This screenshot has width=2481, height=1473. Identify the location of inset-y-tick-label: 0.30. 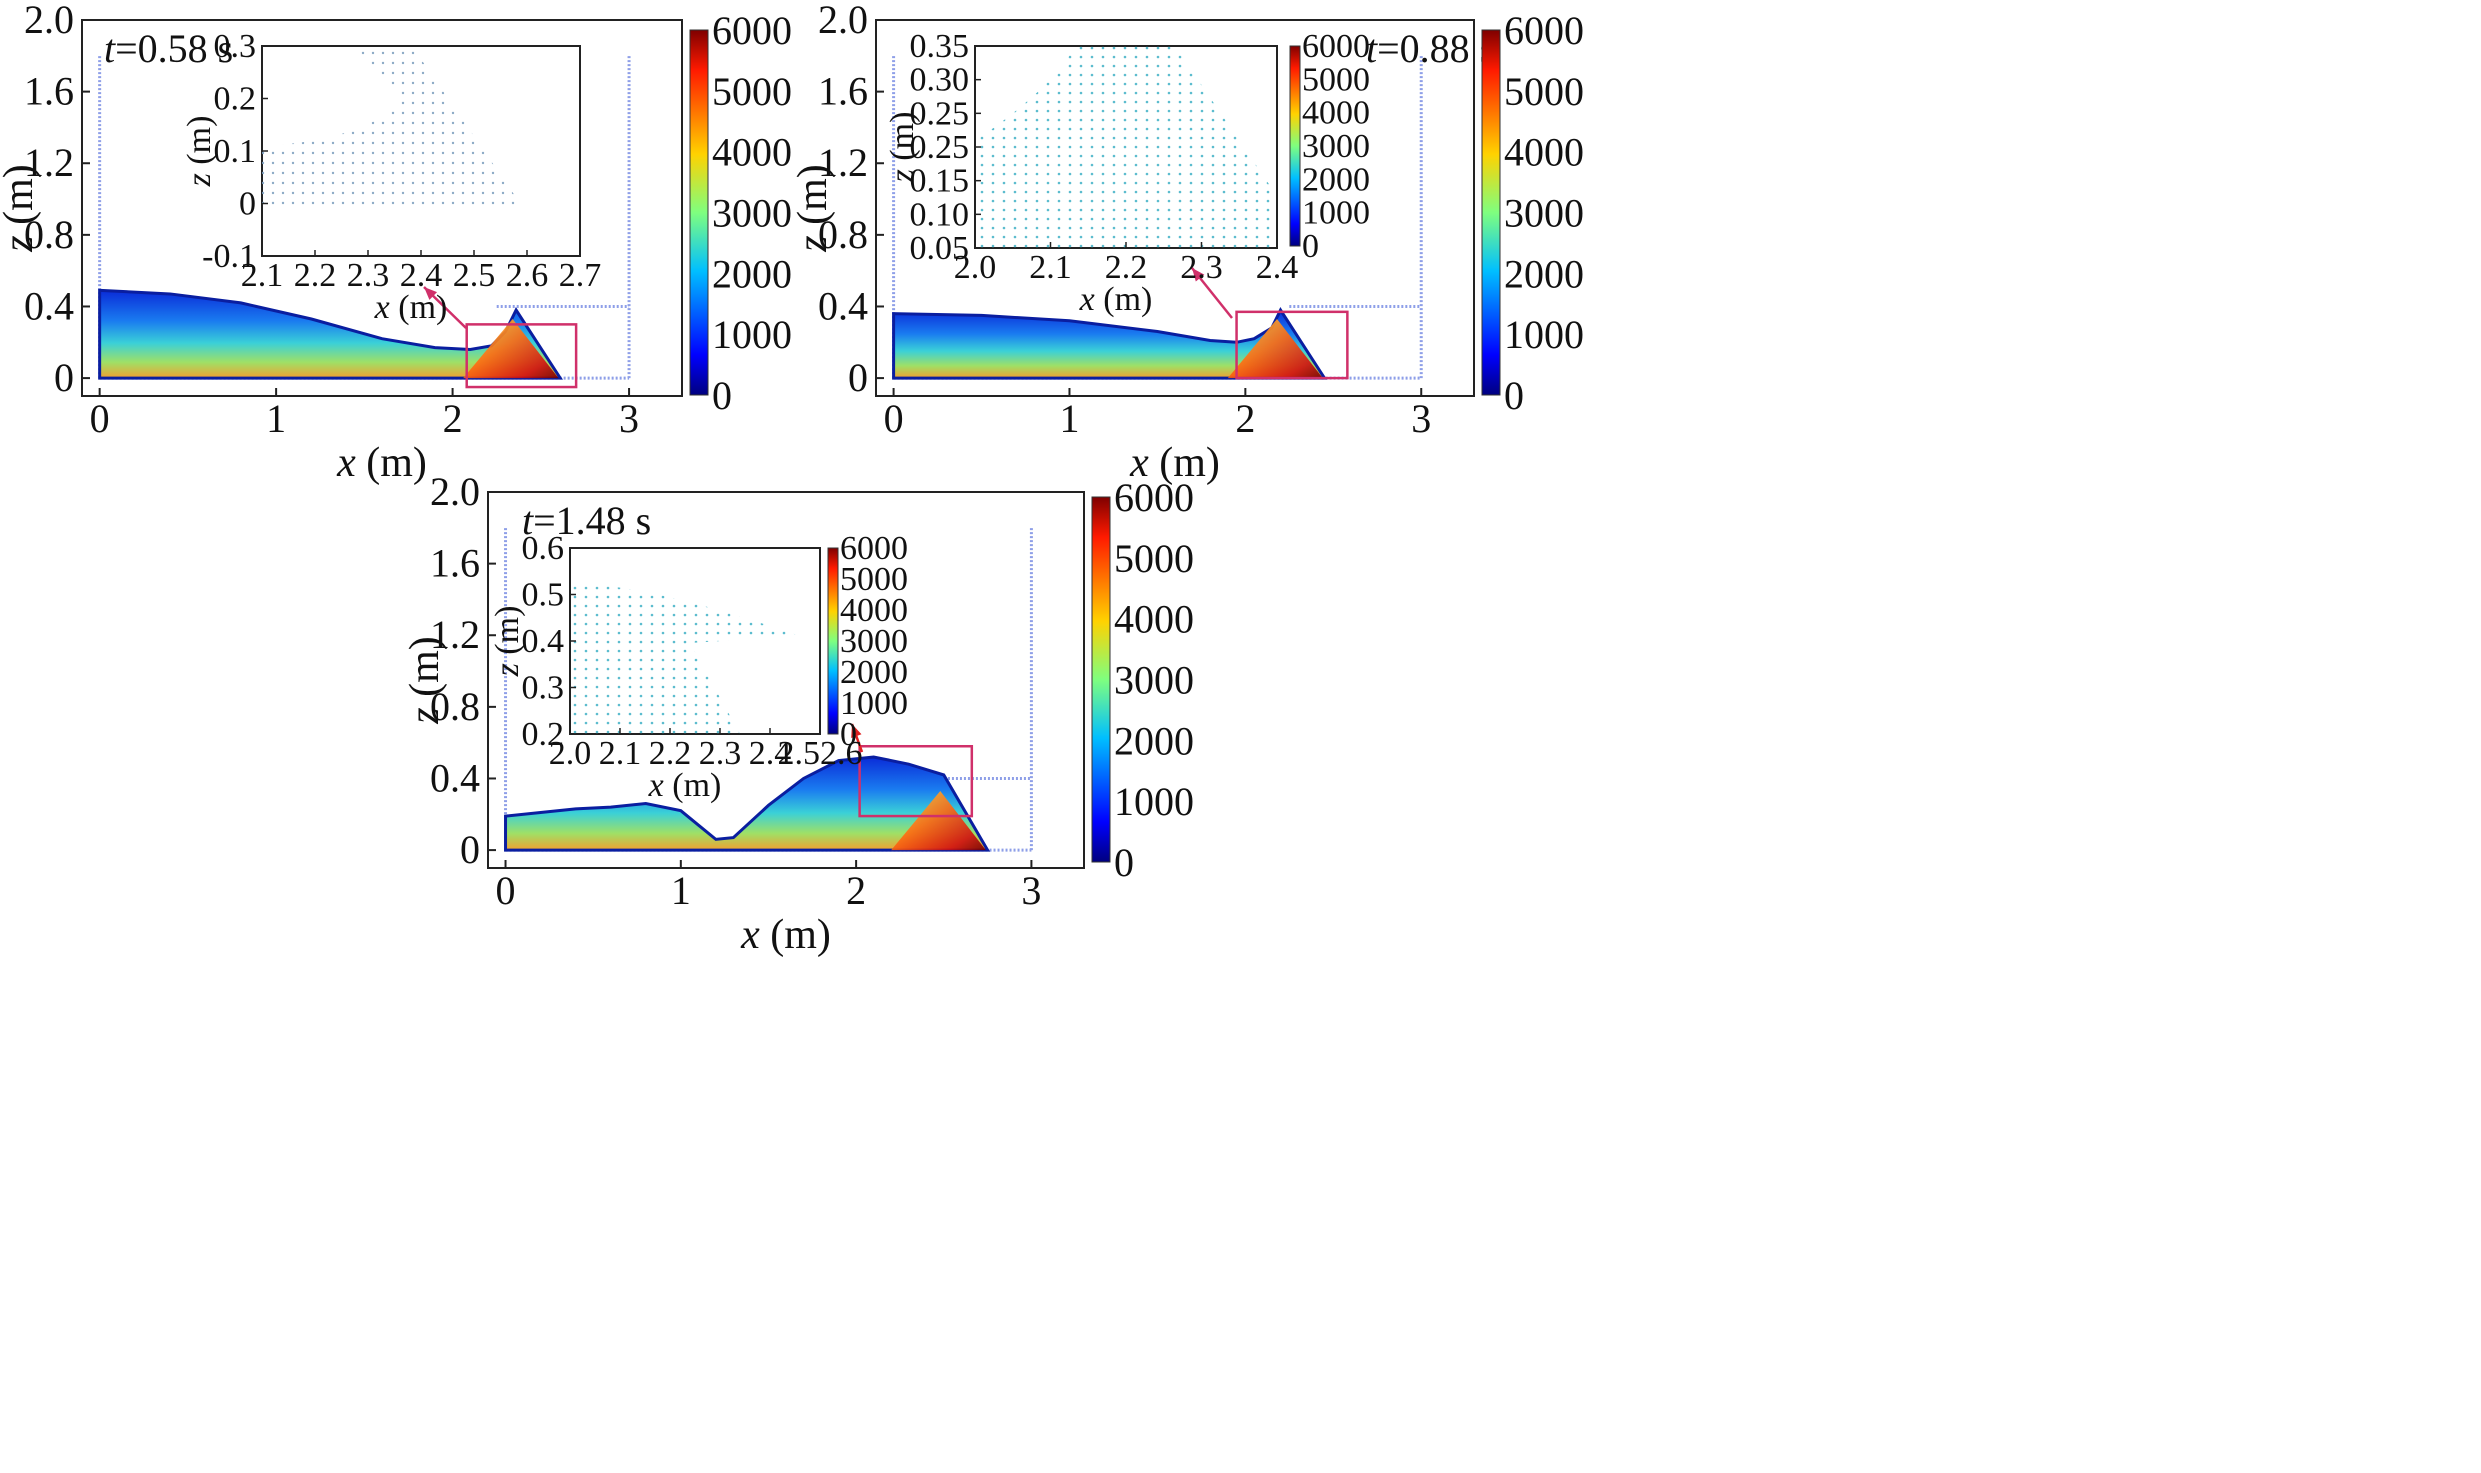
(940, 80).